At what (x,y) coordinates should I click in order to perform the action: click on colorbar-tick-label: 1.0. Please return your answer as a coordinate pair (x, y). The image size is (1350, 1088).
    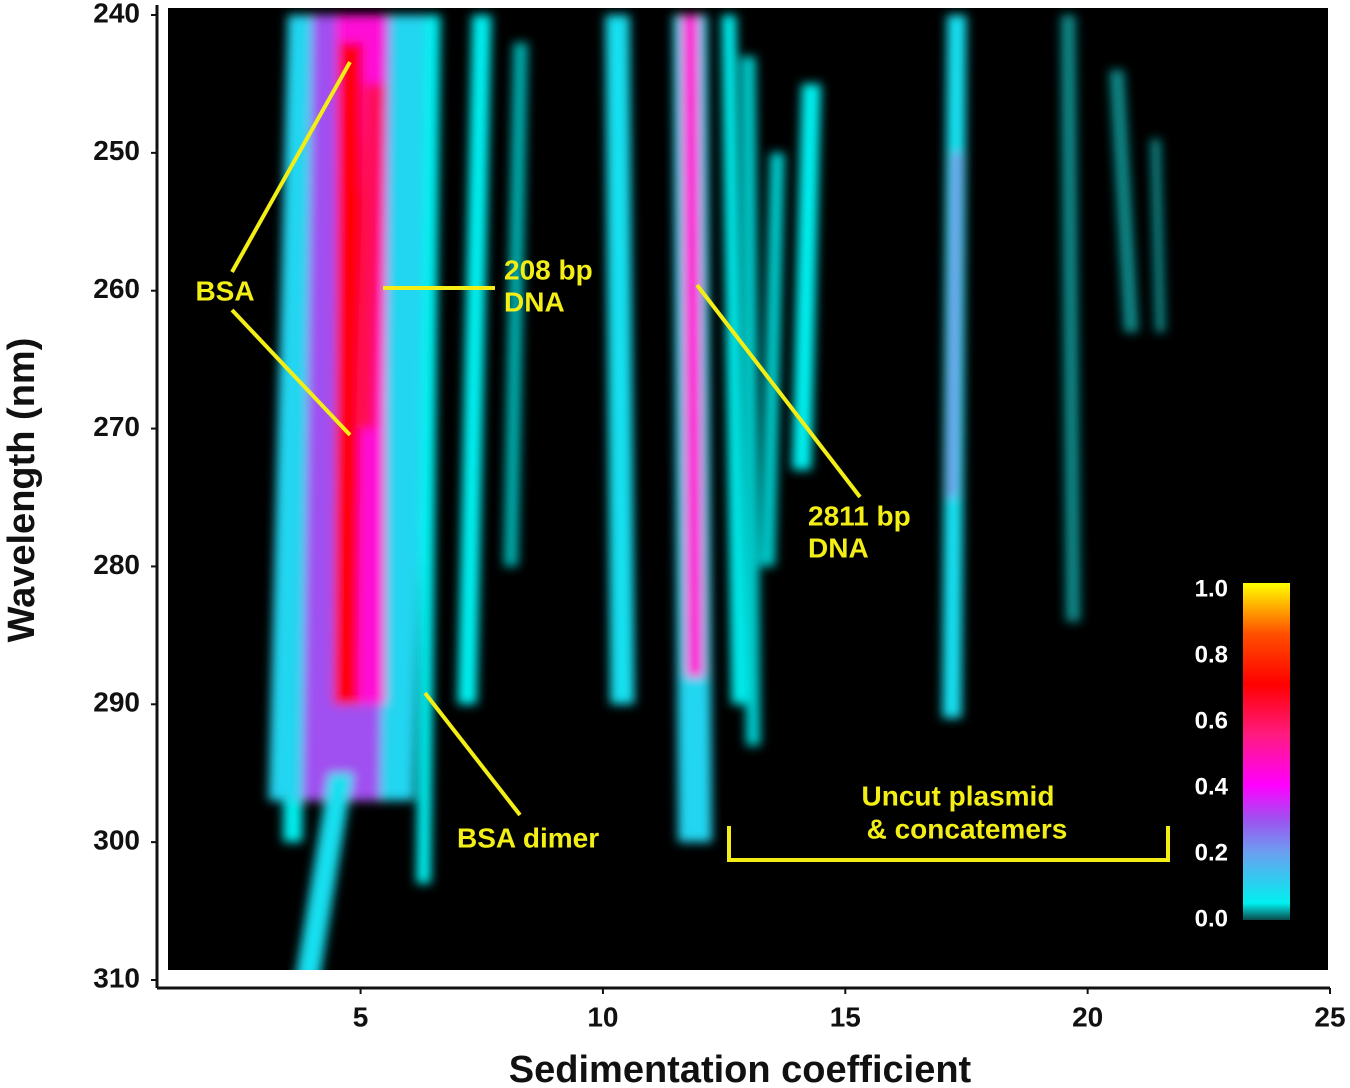
    Looking at the image, I should click on (1211, 588).